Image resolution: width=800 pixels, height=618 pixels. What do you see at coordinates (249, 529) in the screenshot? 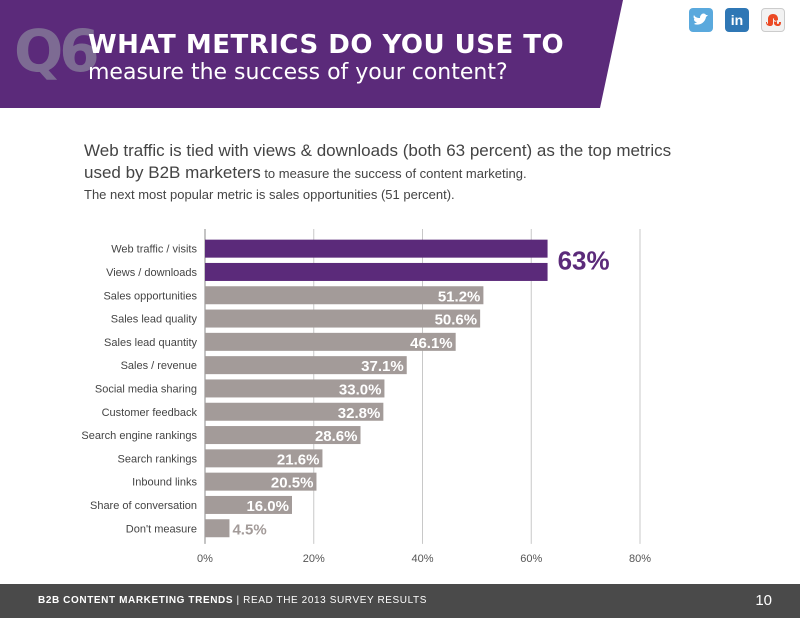
I see `data-label: 4.5%` at bounding box center [249, 529].